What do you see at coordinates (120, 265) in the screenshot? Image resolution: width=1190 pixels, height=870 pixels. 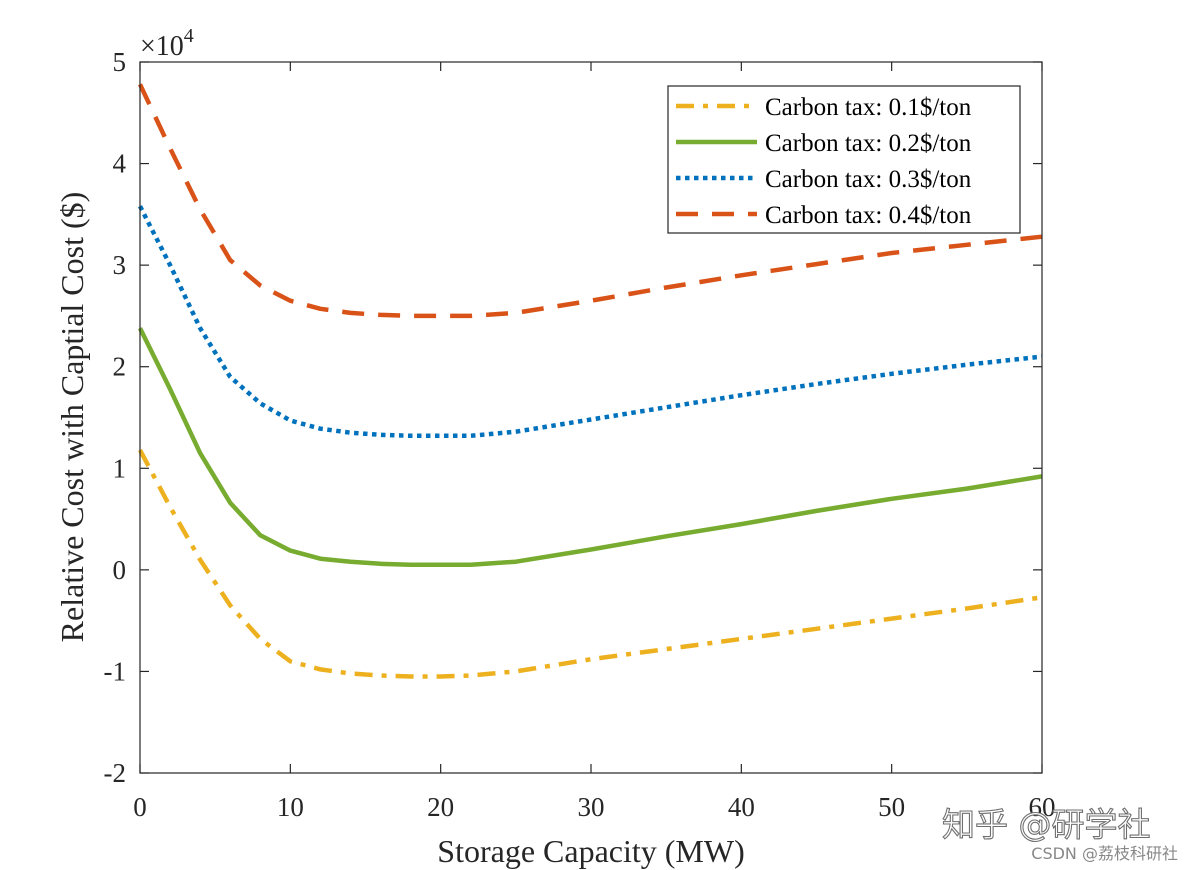 I see `y-tick-label: 3` at bounding box center [120, 265].